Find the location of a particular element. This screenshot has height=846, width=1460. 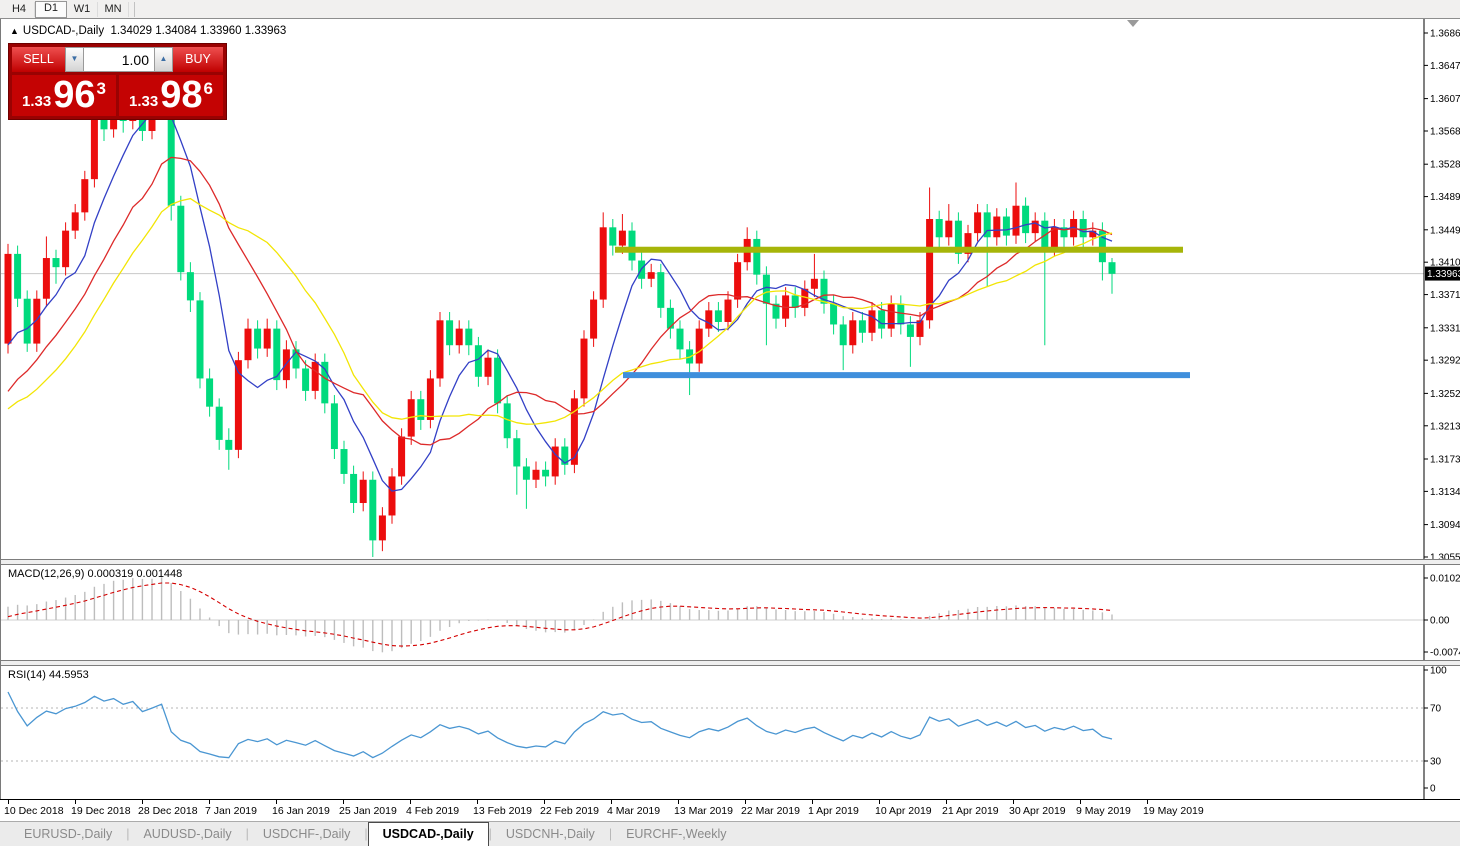

macd-signal-line is located at coordinates (560, 614).